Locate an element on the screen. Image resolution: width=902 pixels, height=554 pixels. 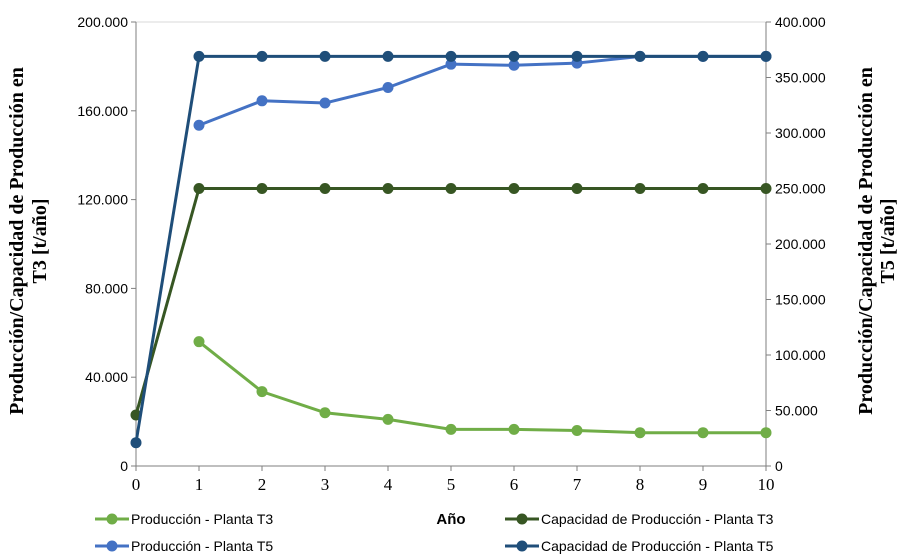
x-tick-label: 1 is located at coordinates (199, 484).